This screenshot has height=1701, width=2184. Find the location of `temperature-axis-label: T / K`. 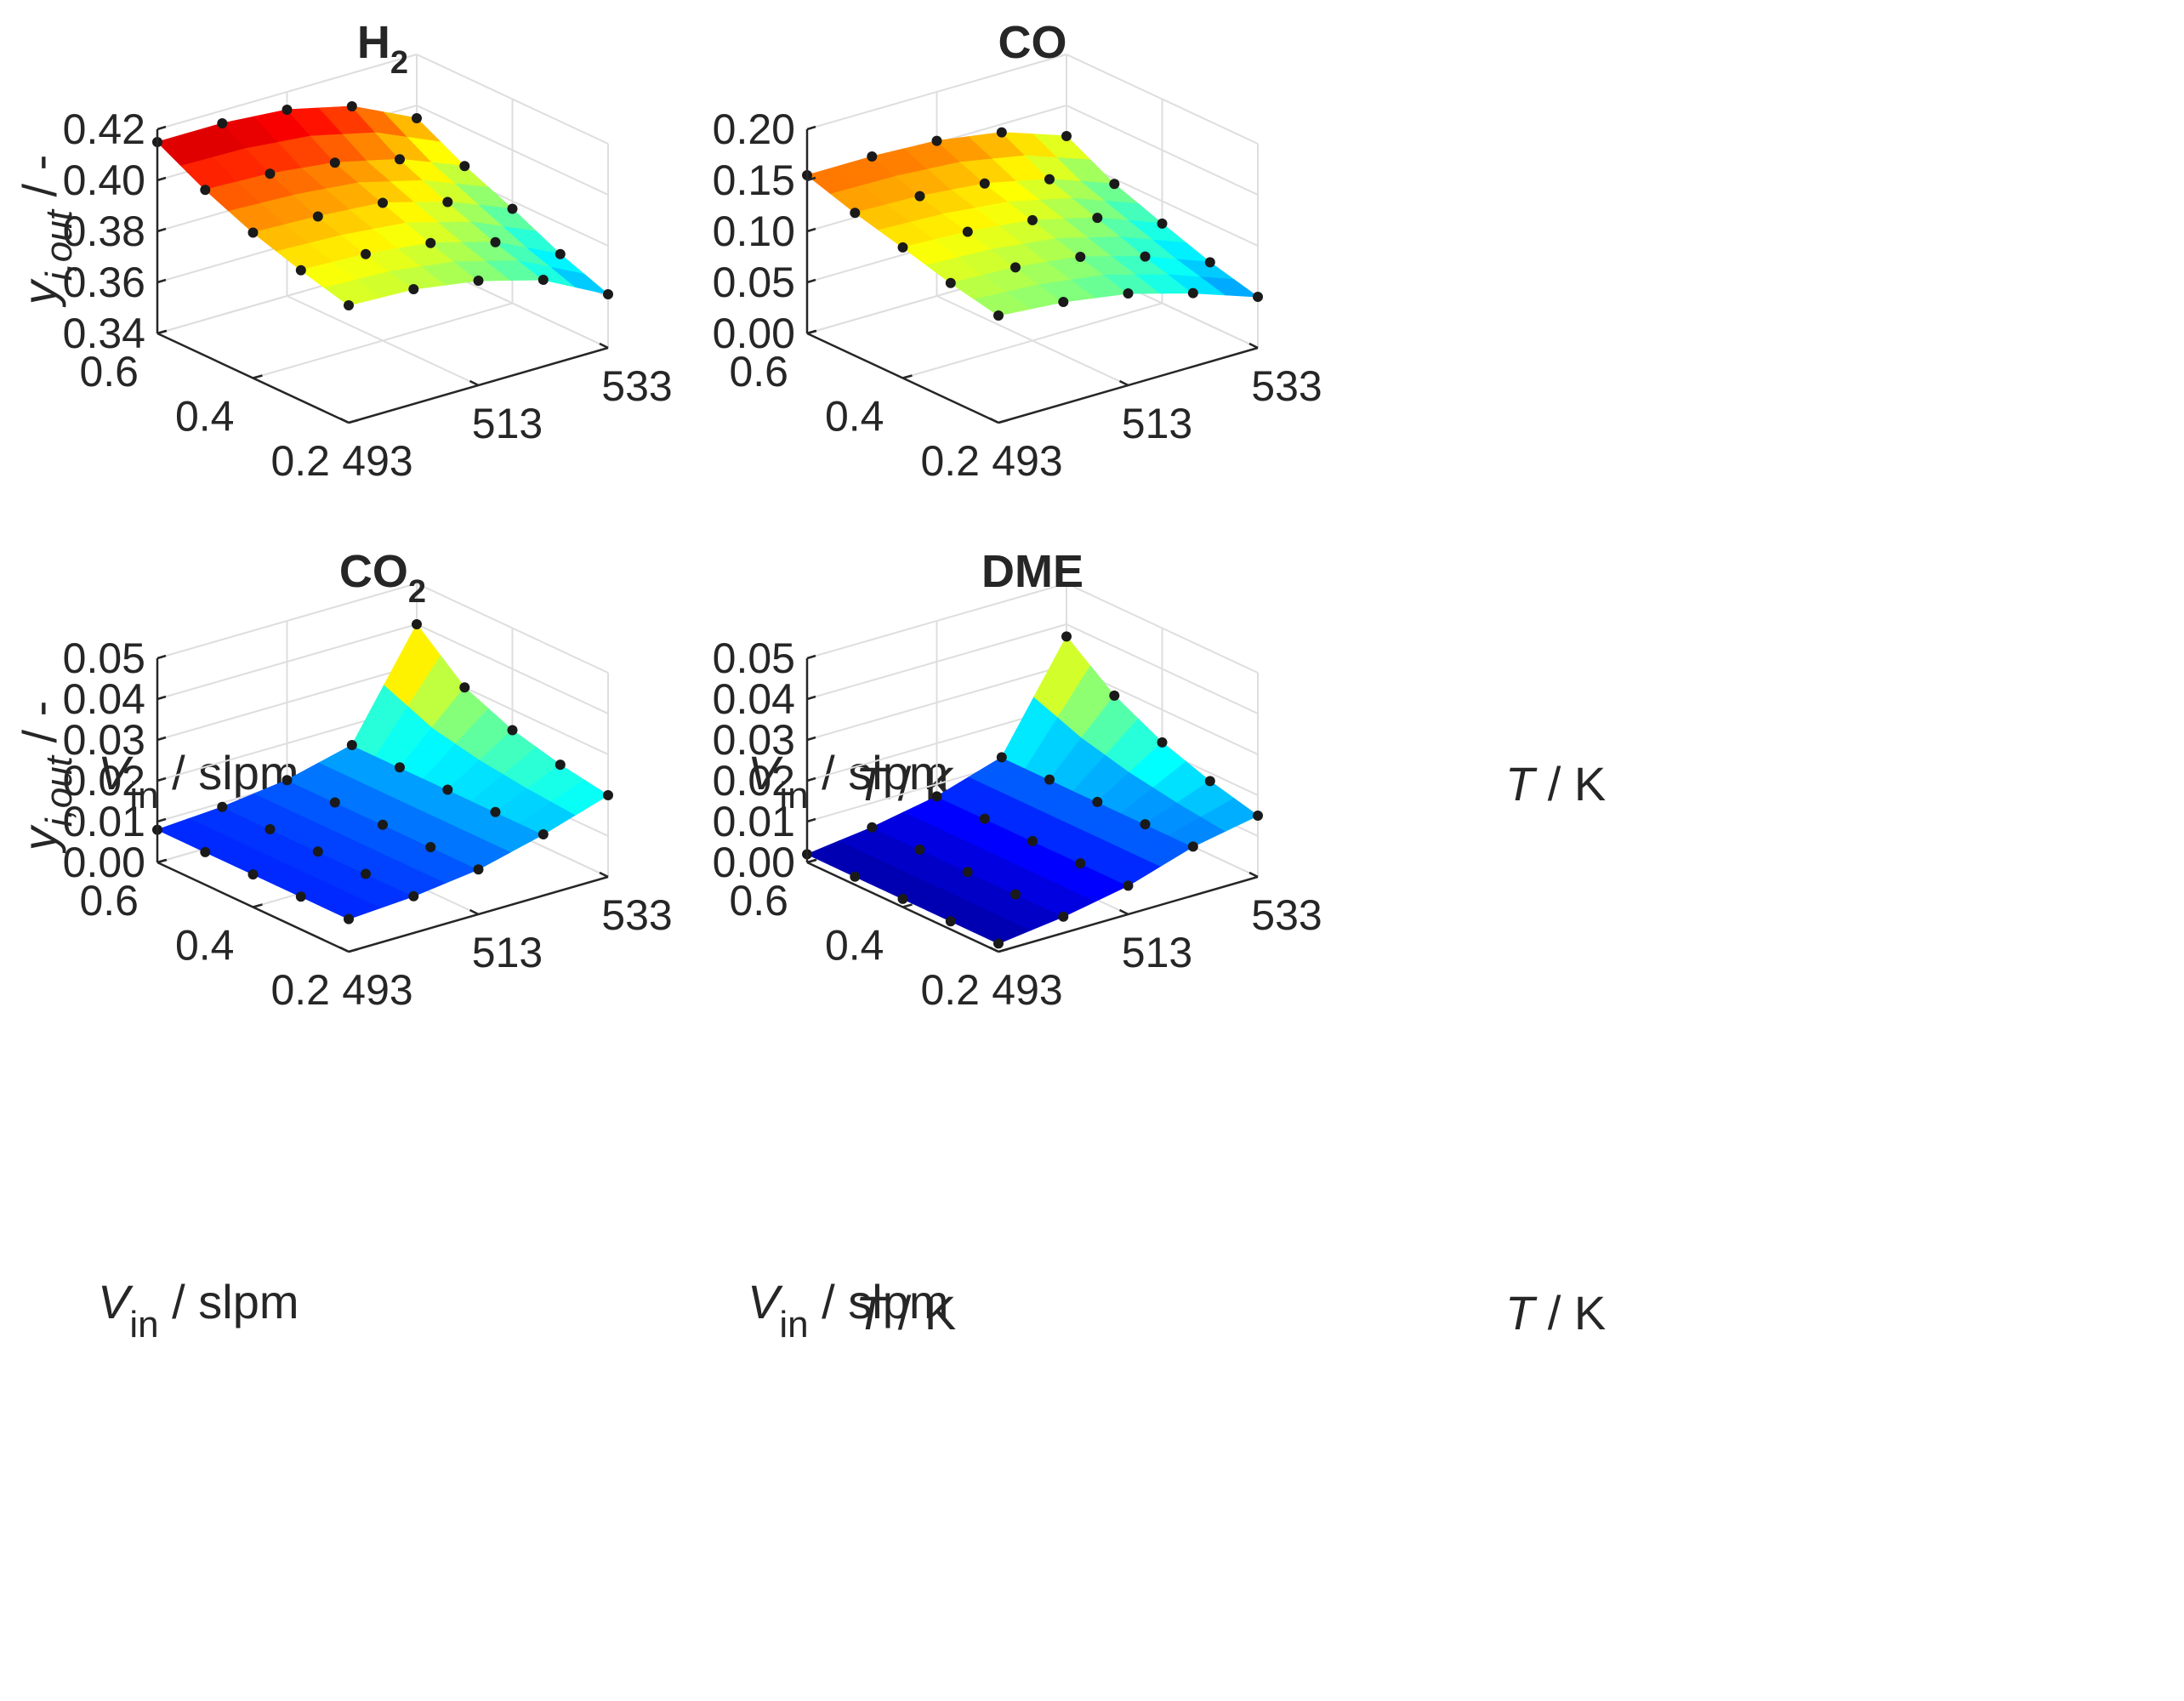

temperature-axis-label: T / K is located at coordinates (906, 1313).